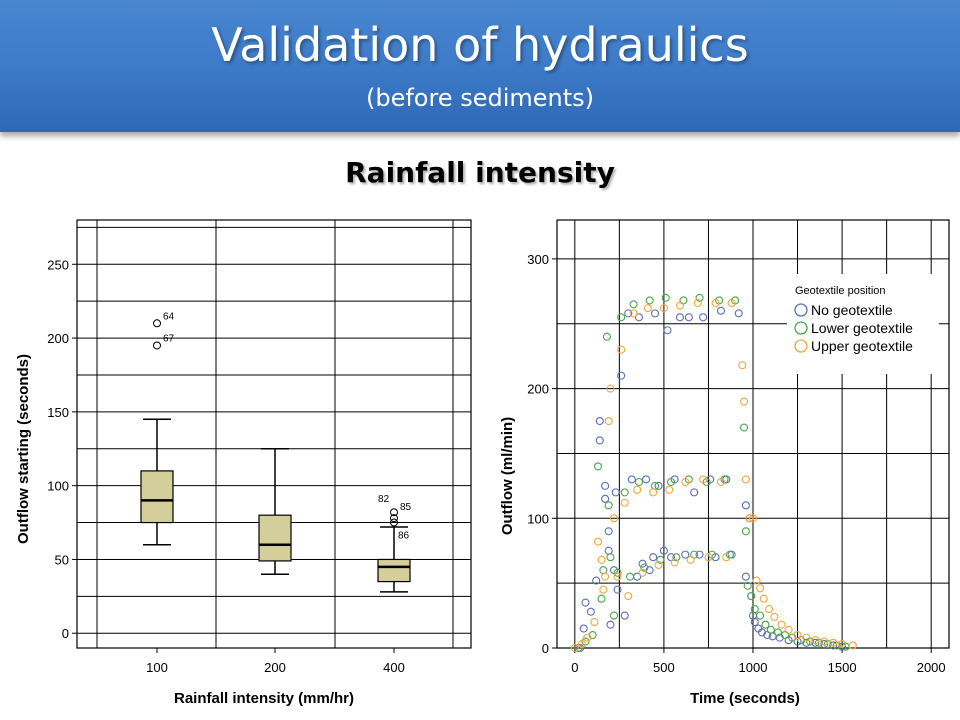 The image size is (960, 720). Describe the element at coordinates (394, 667) in the screenshot. I see `x-tick-label: 400` at that location.